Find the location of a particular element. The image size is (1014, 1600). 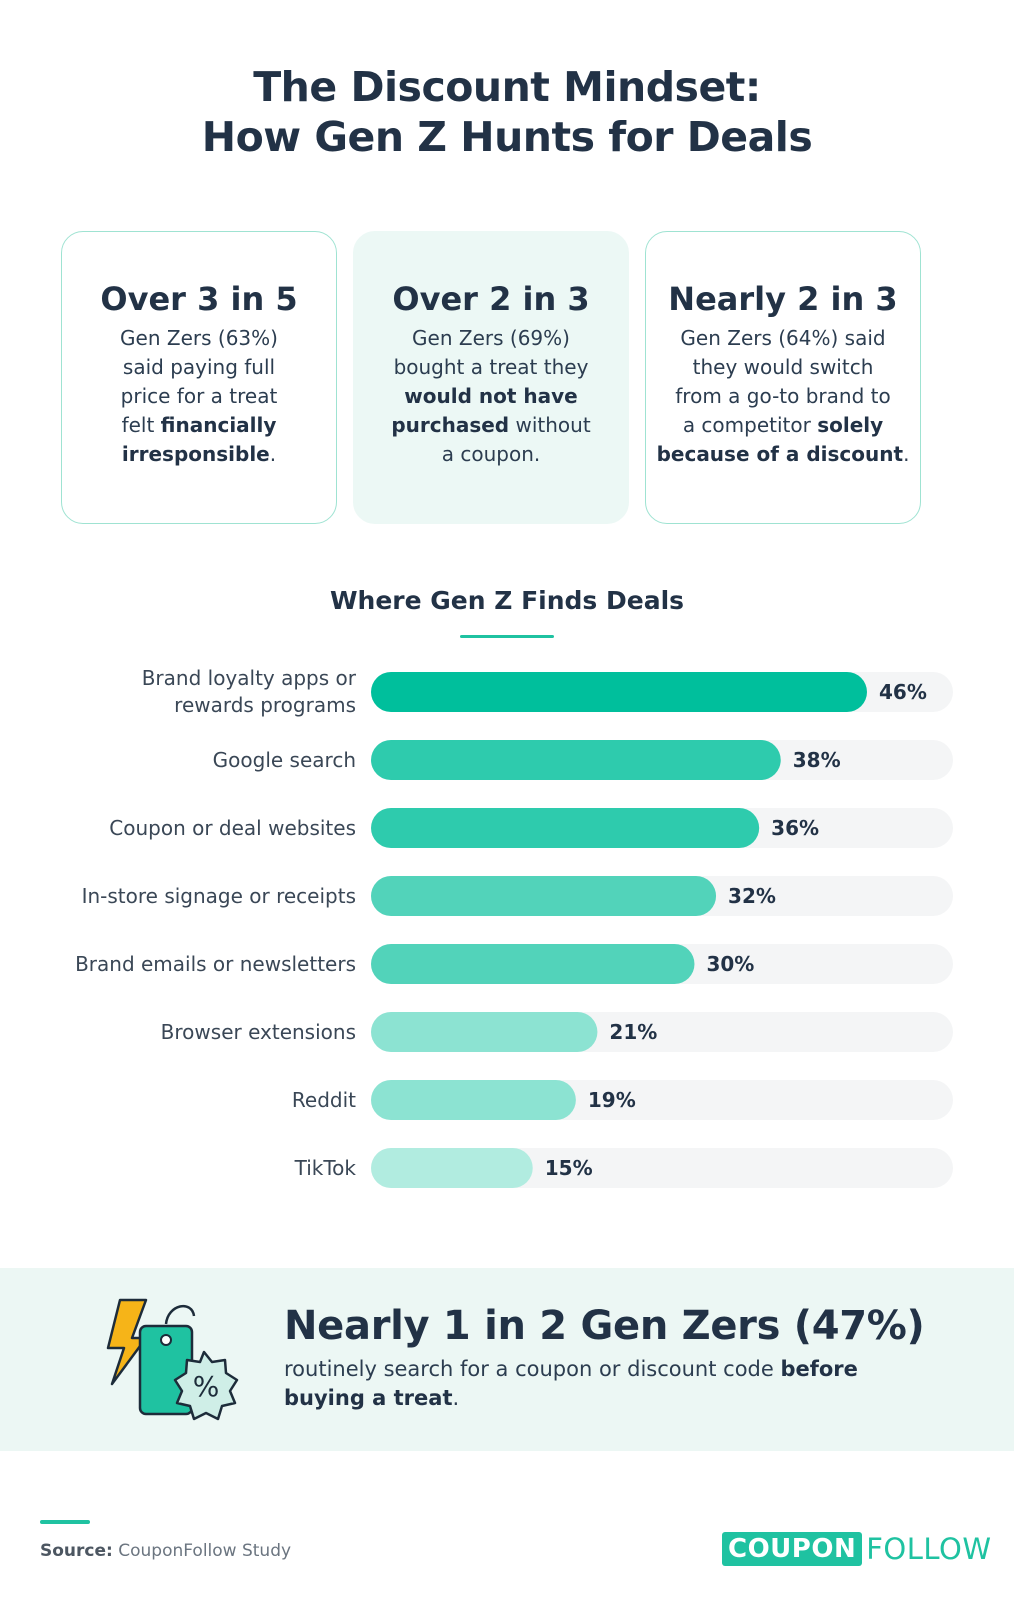

stat-card-text: purchased without is located at coordinates (491, 425).